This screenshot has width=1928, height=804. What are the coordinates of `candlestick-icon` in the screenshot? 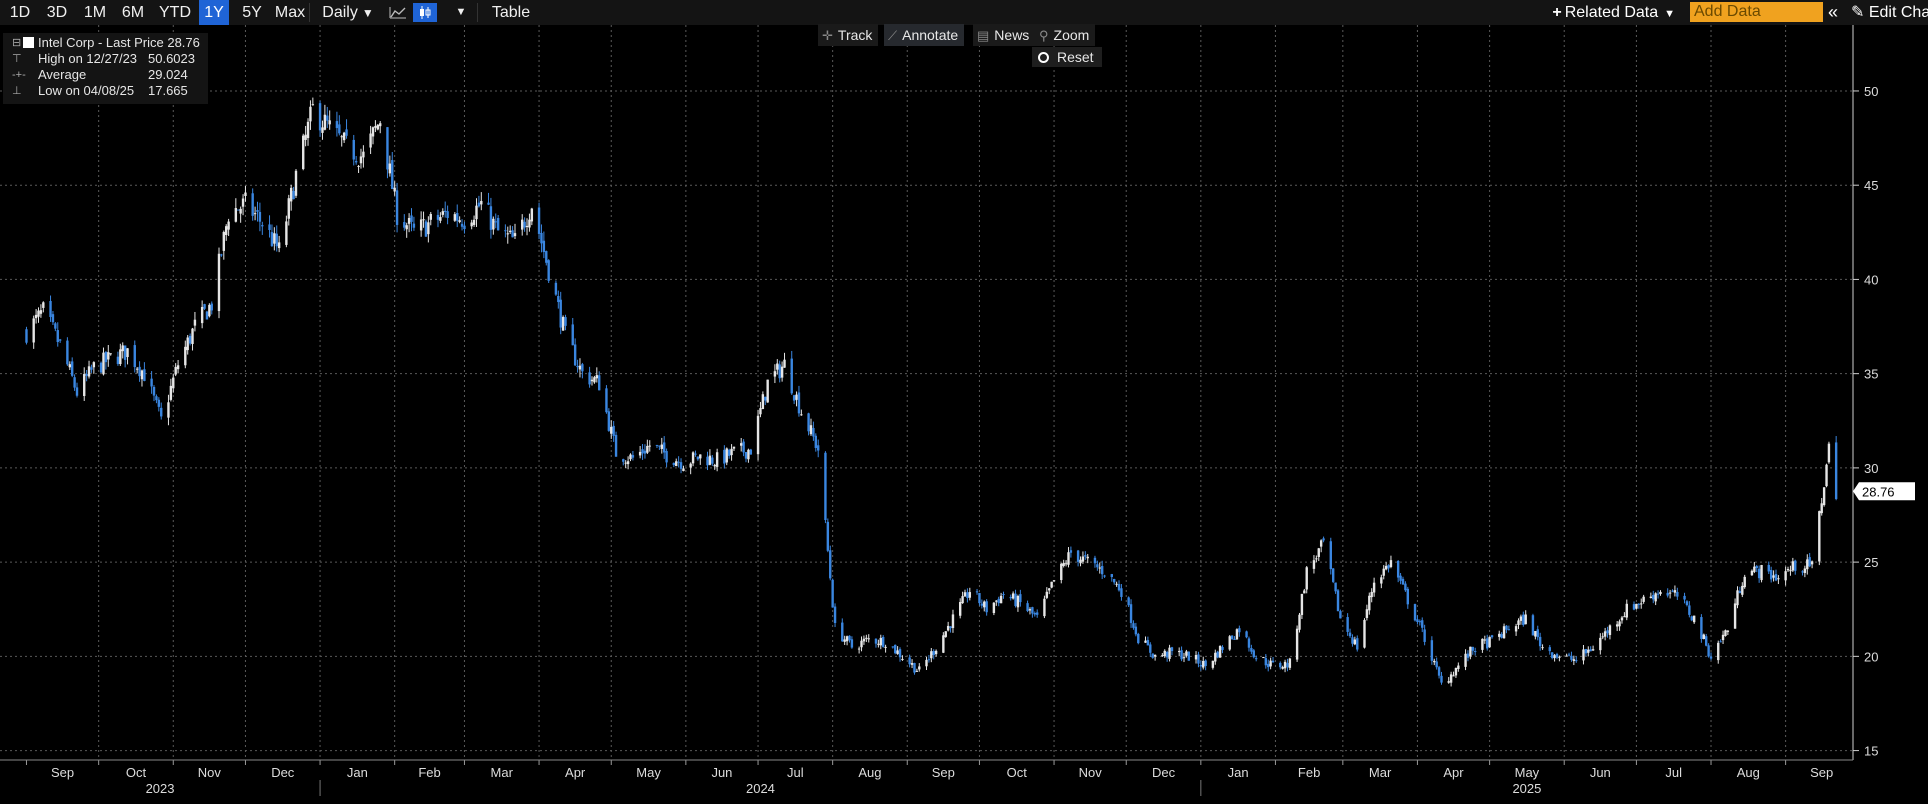 It's located at (425, 12).